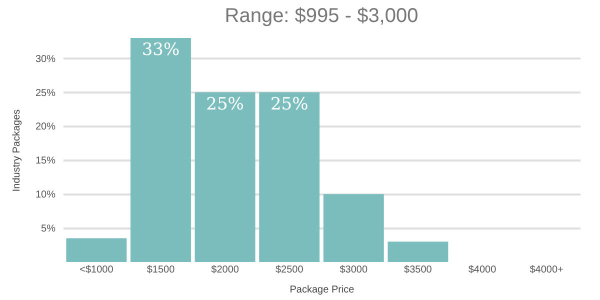 This screenshot has height=300, width=600. What do you see at coordinates (482, 270) in the screenshot?
I see `x-tick-label: $4000` at bounding box center [482, 270].